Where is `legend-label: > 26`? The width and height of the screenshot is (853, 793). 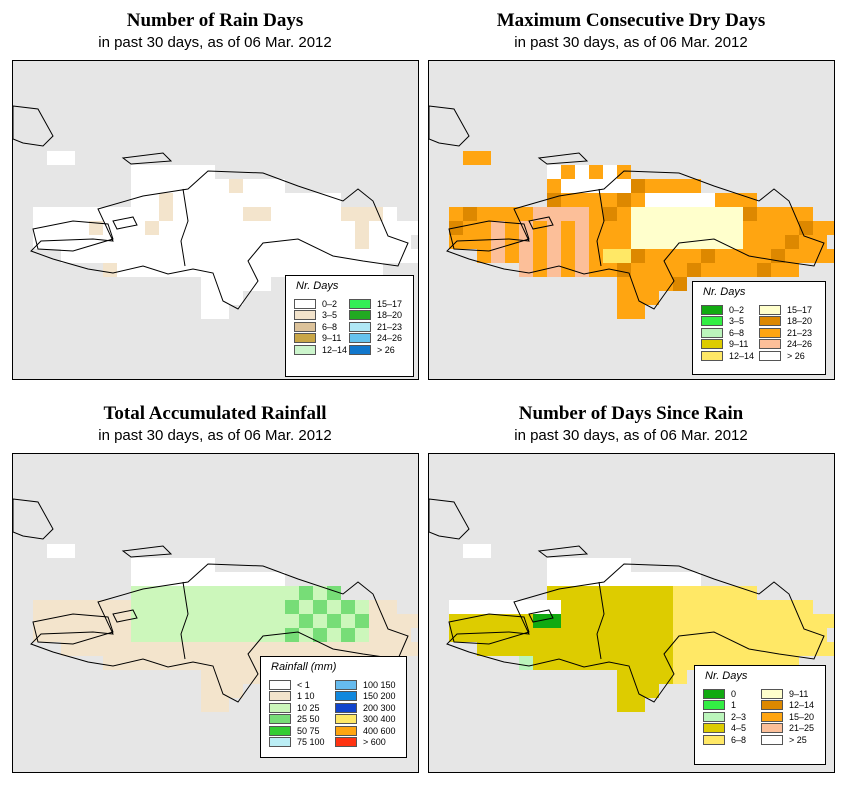 legend-label: > 26 is located at coordinates (386, 349).